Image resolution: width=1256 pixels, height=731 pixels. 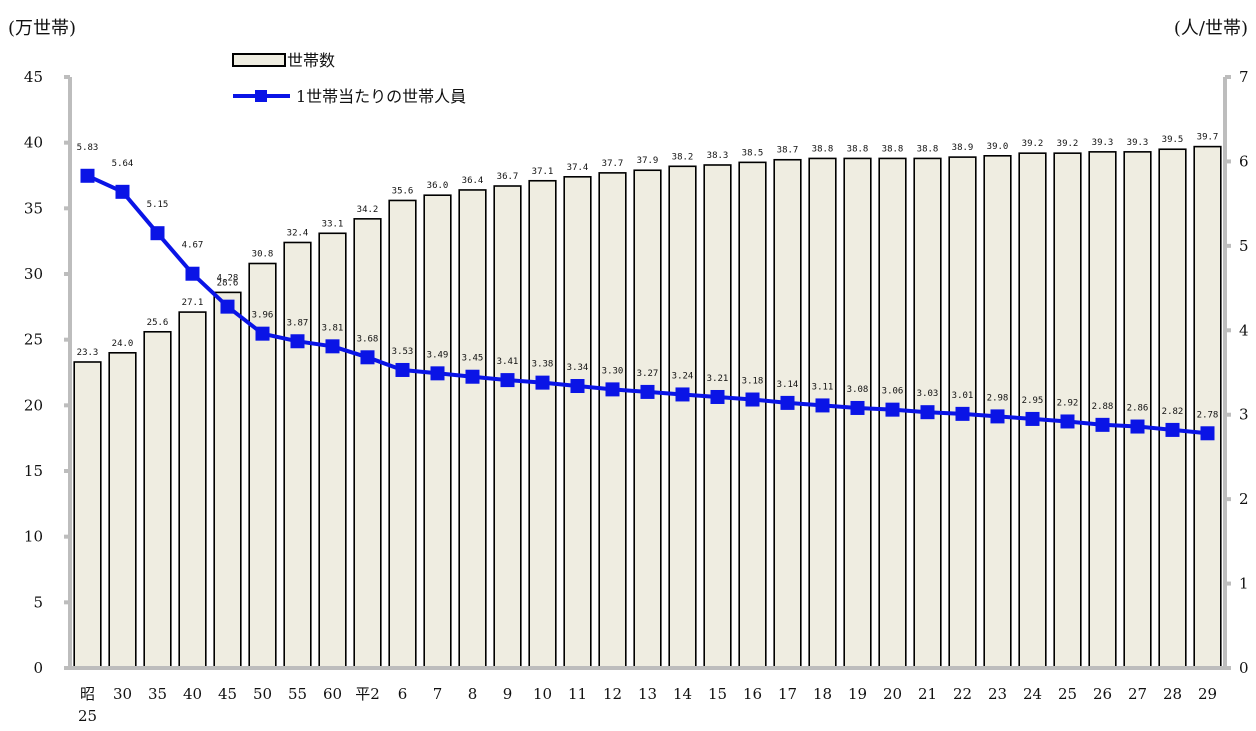 What do you see at coordinates (438, 186) in the screenshot?
I see `bar-data-label: 36.0` at bounding box center [438, 186].